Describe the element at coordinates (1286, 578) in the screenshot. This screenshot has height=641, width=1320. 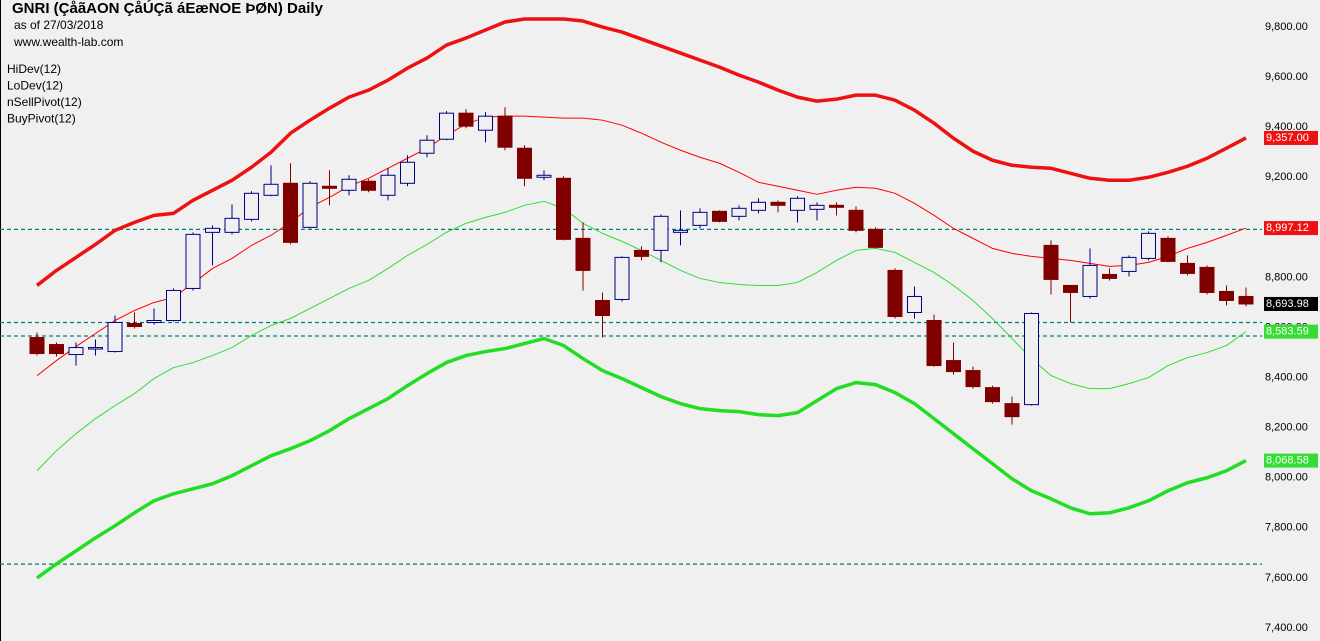
I see `y-tick-label: 7,600.00` at that location.